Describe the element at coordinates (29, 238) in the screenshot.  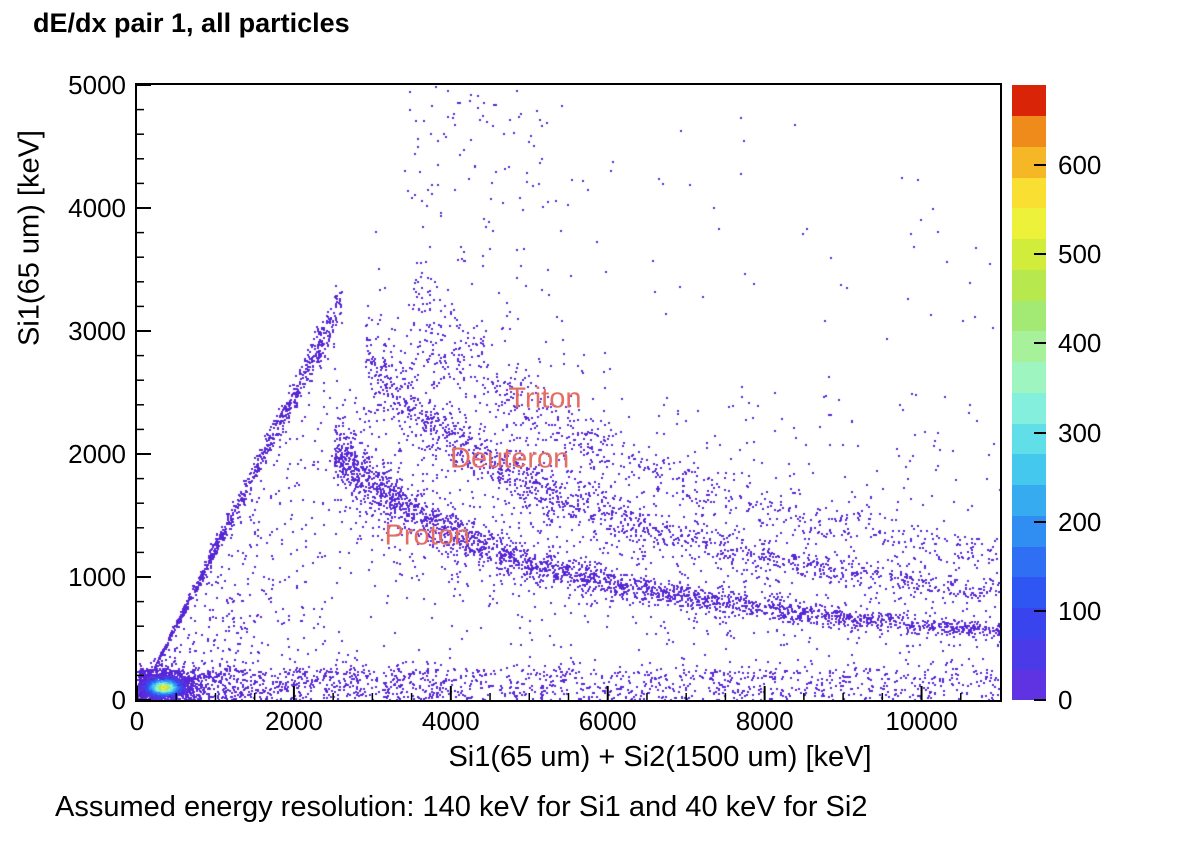
I see `y-axis-title: Si1(65 um) [keV]` at that location.